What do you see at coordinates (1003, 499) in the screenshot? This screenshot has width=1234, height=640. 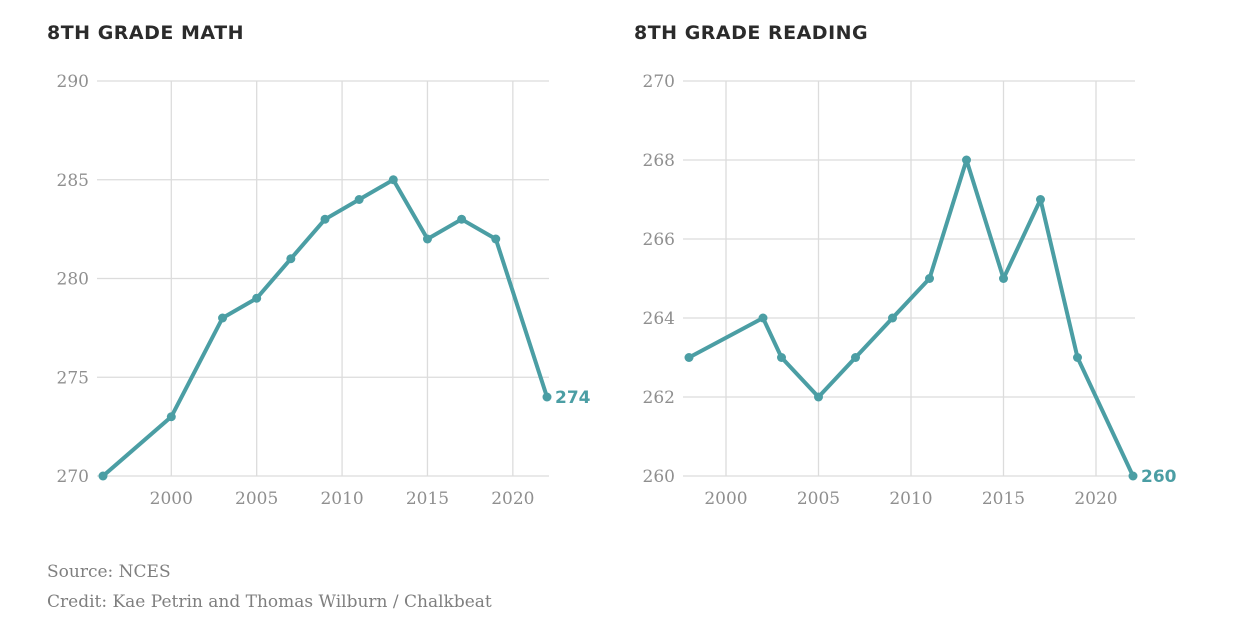 I see `reading-x-tick-label: 2015` at bounding box center [1003, 499].